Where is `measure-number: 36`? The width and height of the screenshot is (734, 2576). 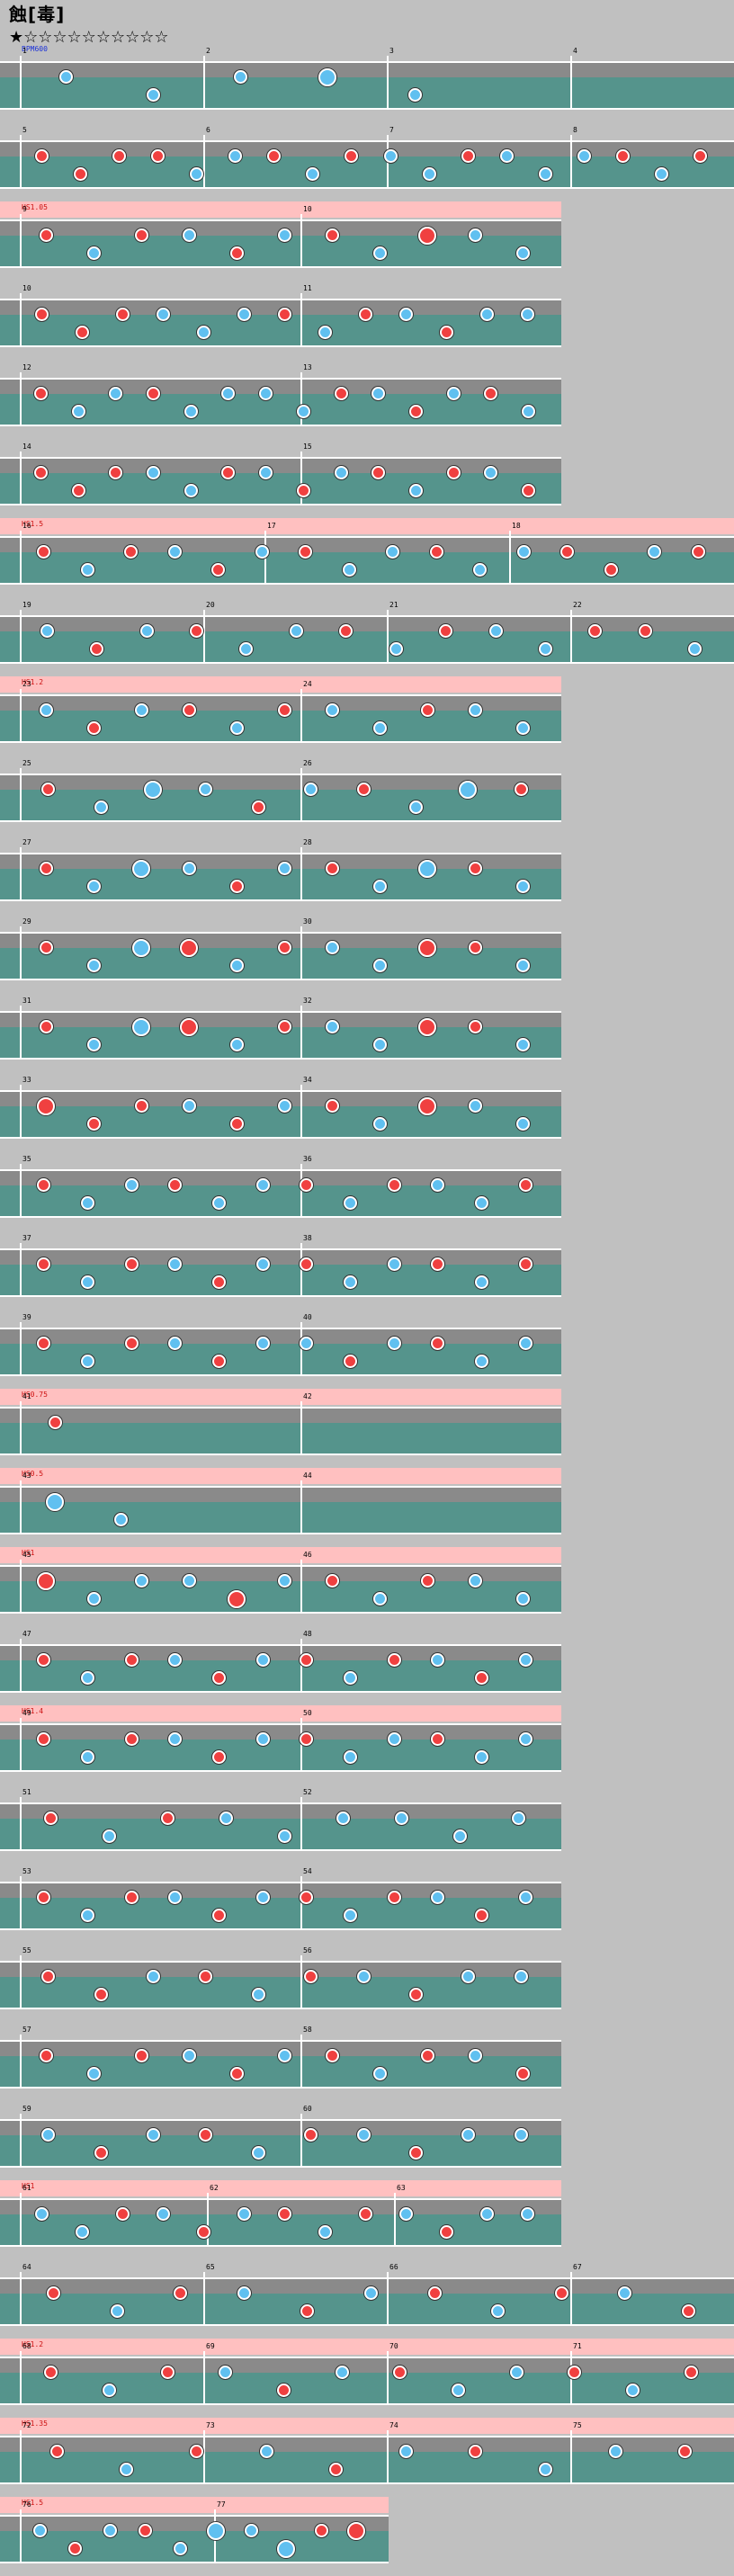 measure-number: 36 is located at coordinates (307, 1159).